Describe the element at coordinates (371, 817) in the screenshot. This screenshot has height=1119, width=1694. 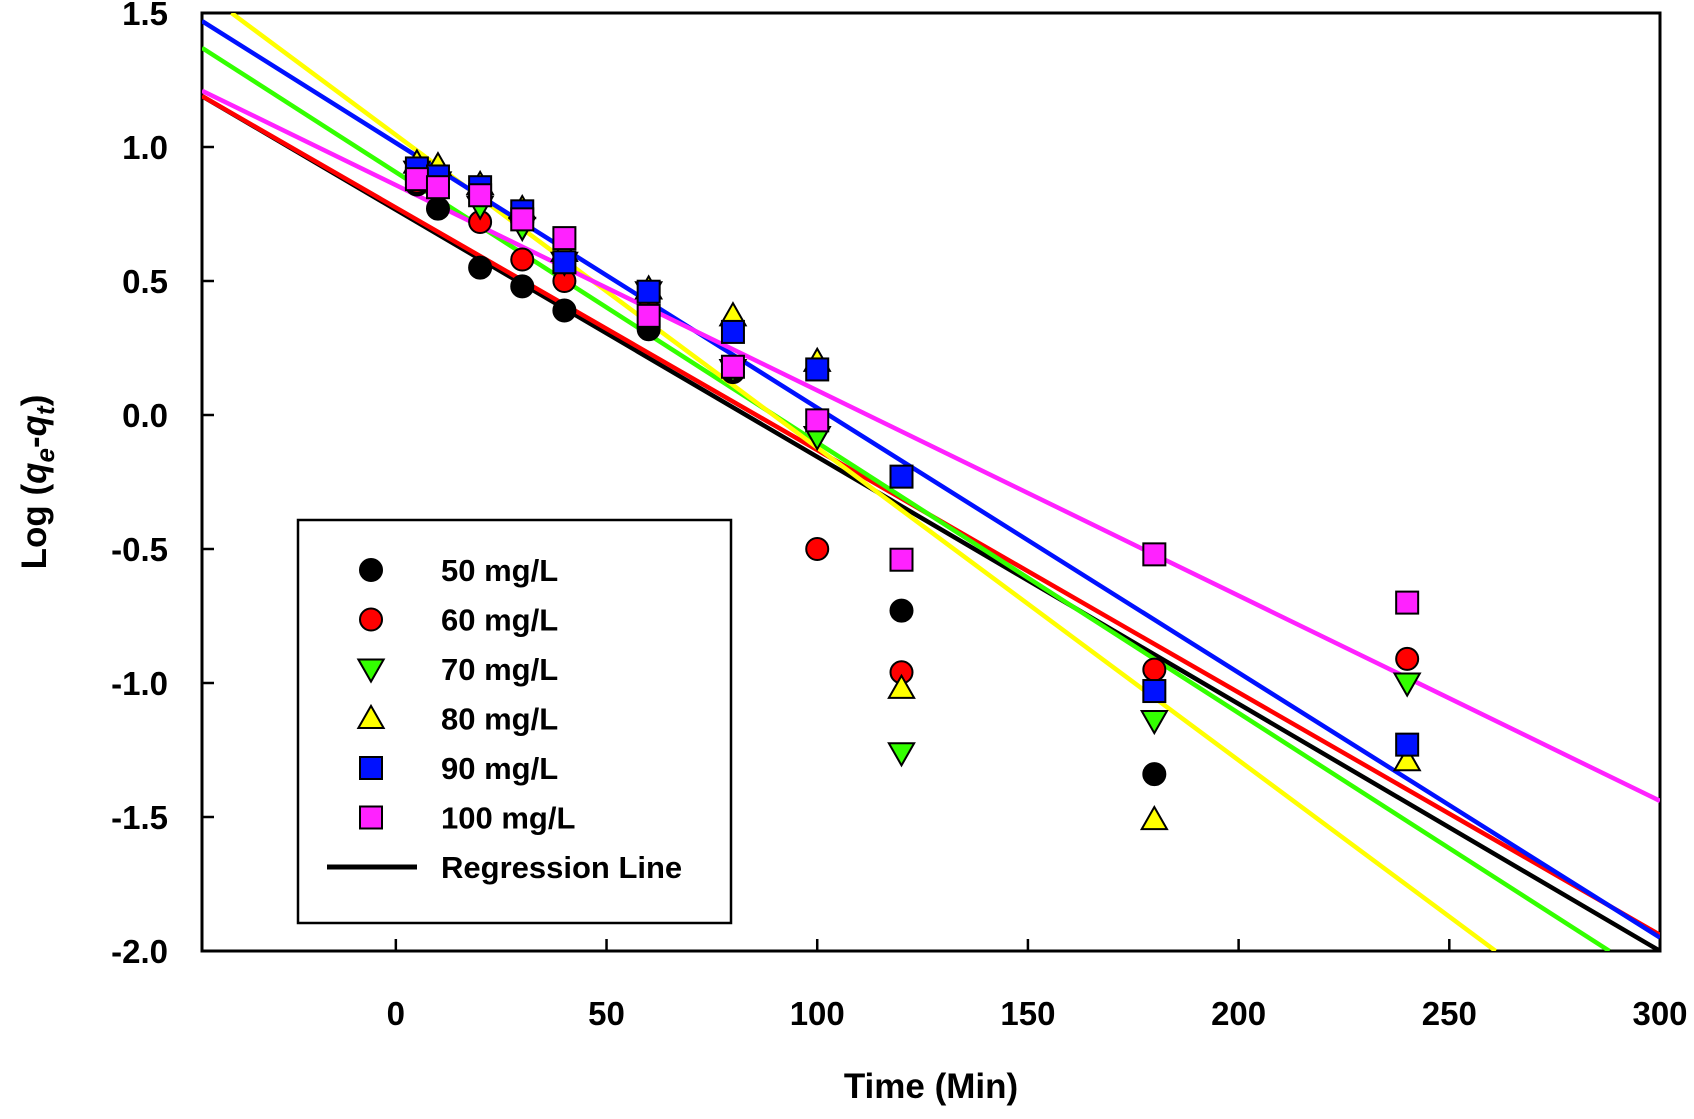
I see `legend-marker-100-mg-l` at that location.